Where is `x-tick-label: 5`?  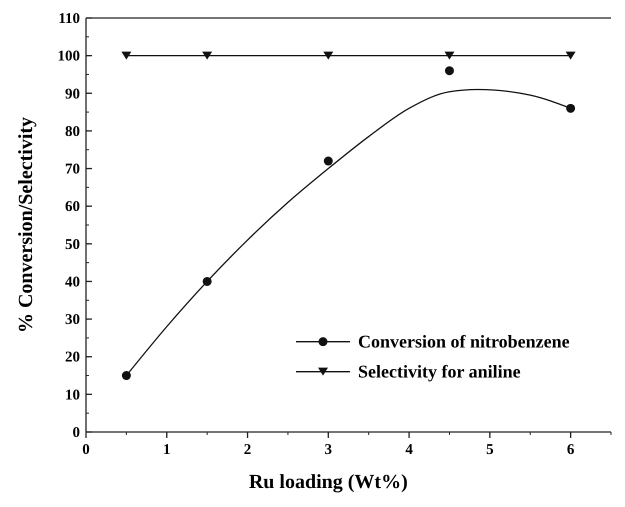
x-tick-label: 5 is located at coordinates (490, 450).